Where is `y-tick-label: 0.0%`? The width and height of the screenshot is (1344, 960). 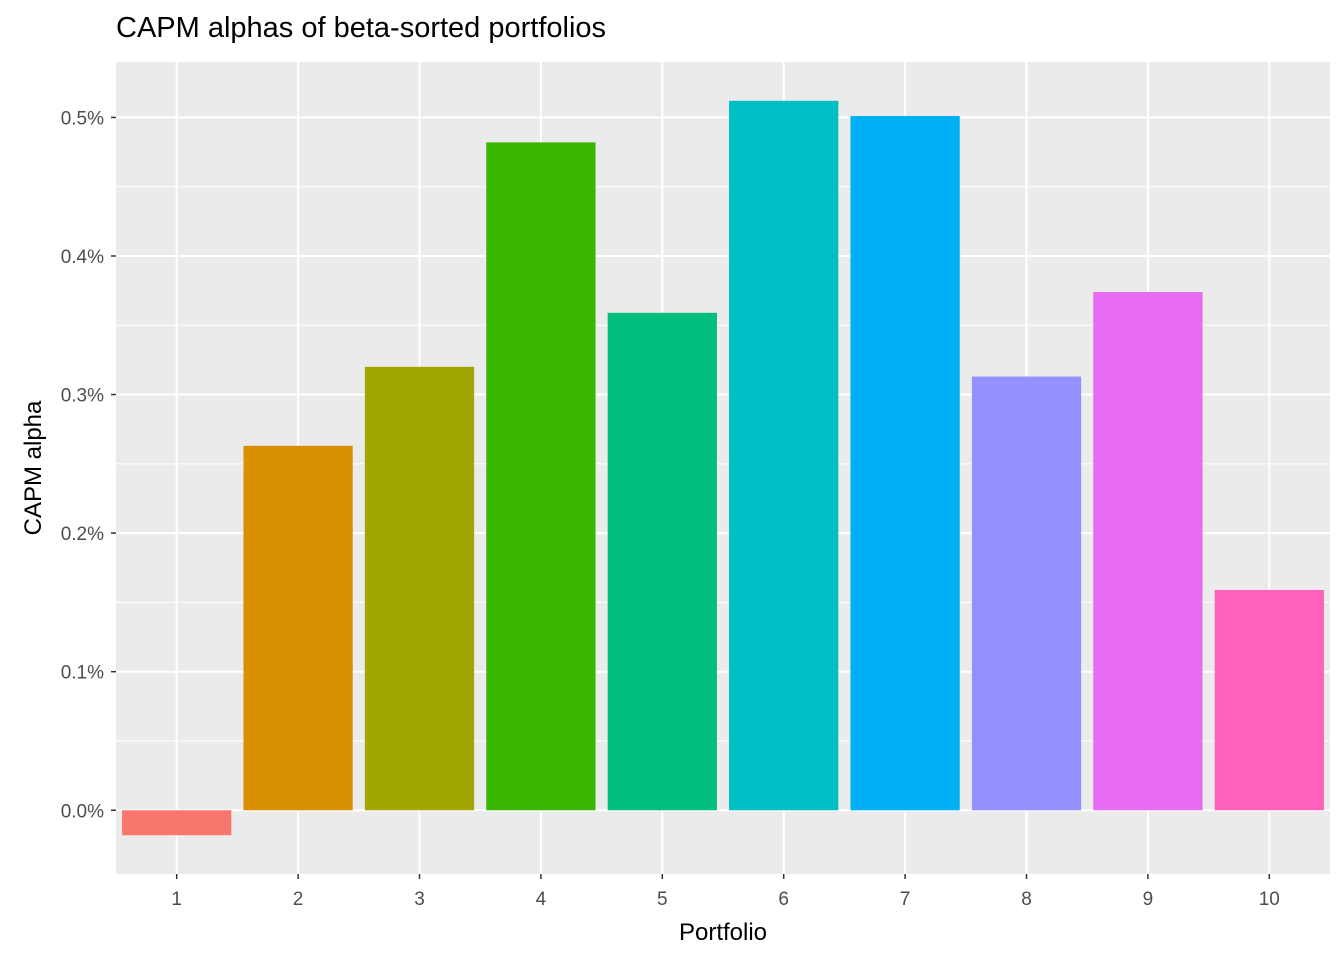
y-tick-label: 0.0% is located at coordinates (82, 811).